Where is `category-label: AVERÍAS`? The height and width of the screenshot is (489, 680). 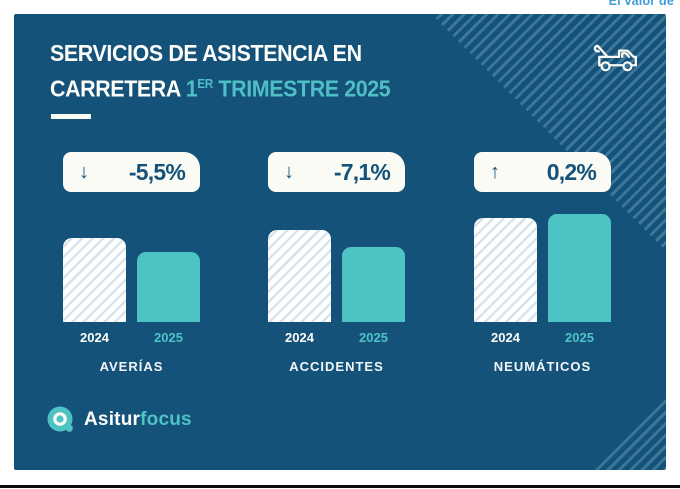
category-label: AVERÍAS is located at coordinates (131, 366).